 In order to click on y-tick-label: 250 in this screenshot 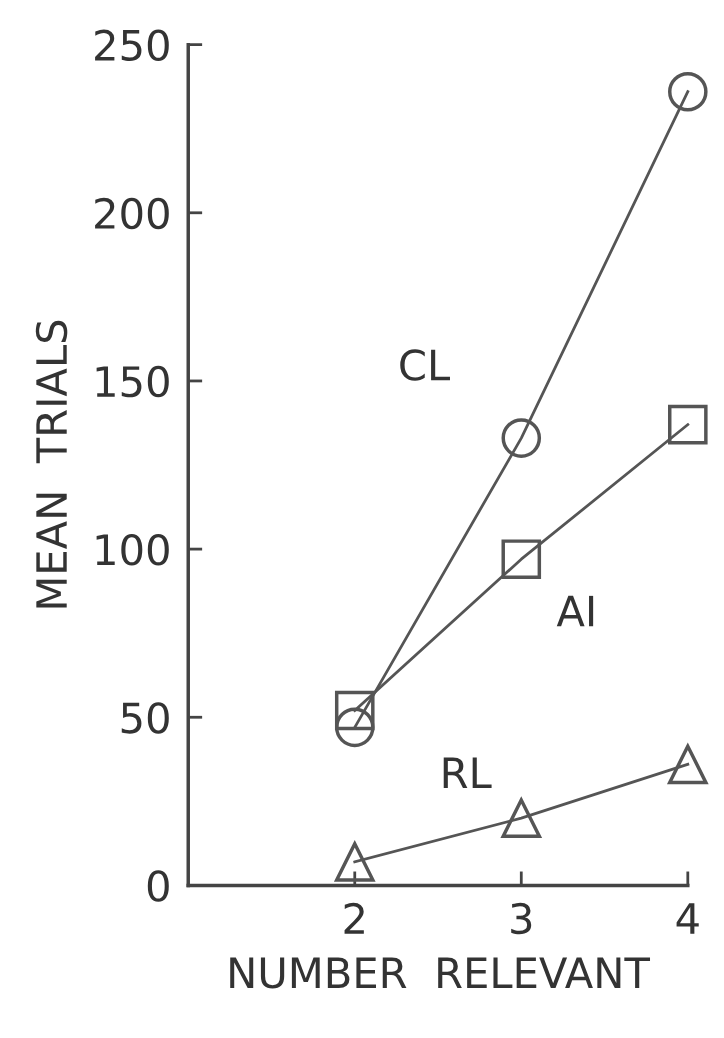, I will do `click(132, 45)`.